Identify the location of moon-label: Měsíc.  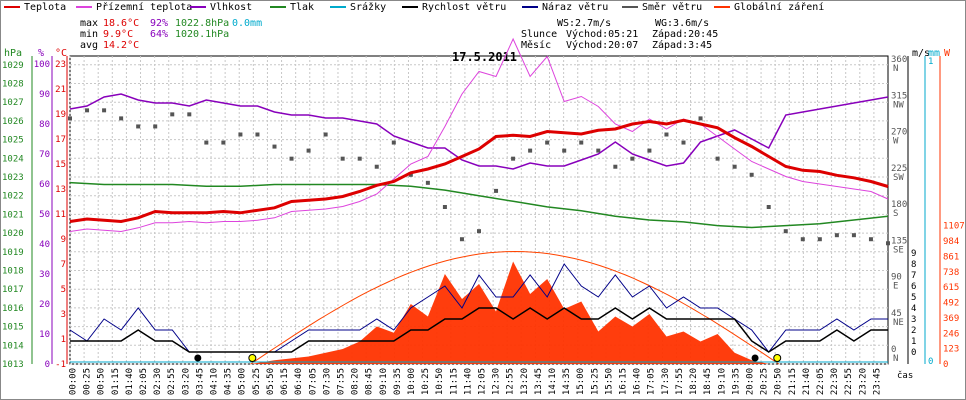
(536, 45).